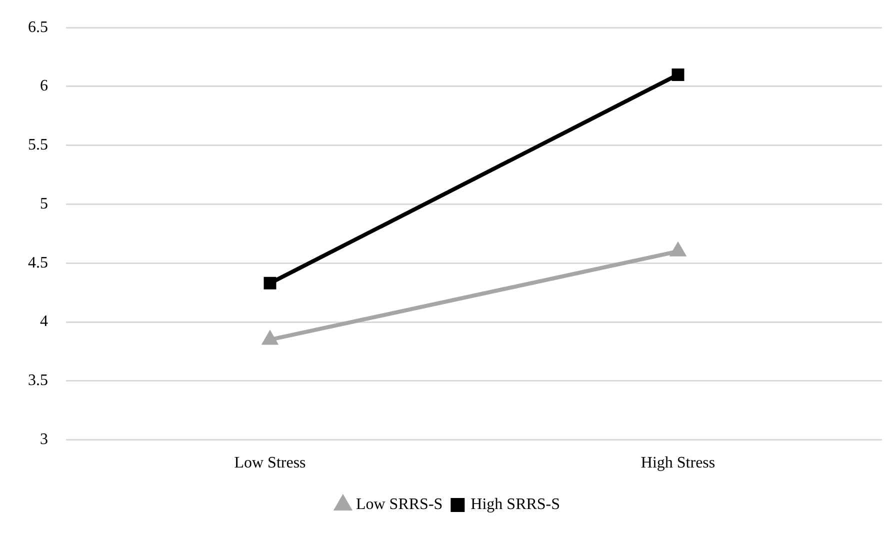 This screenshot has height=533, width=892. I want to click on x-tick-label: Low Stress, so click(270, 463).